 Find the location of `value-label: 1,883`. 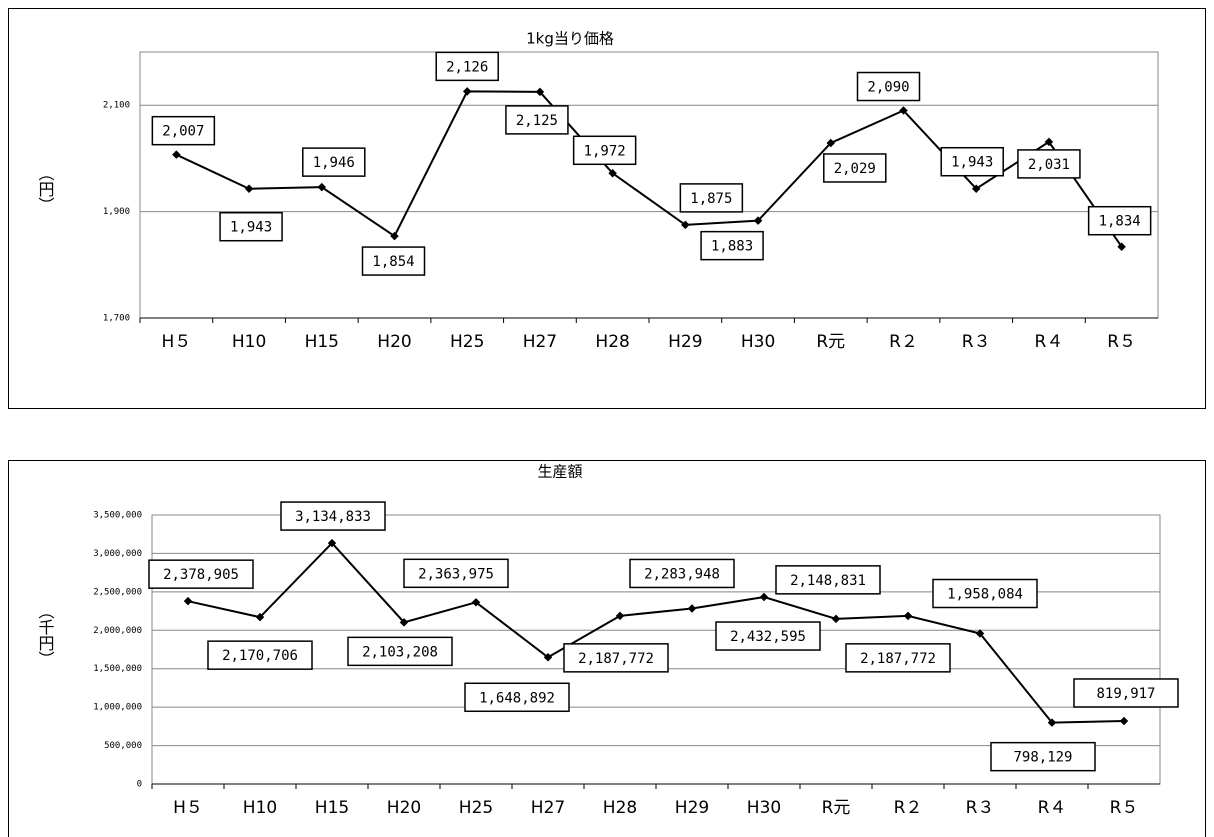

value-label: 1,883 is located at coordinates (732, 247).